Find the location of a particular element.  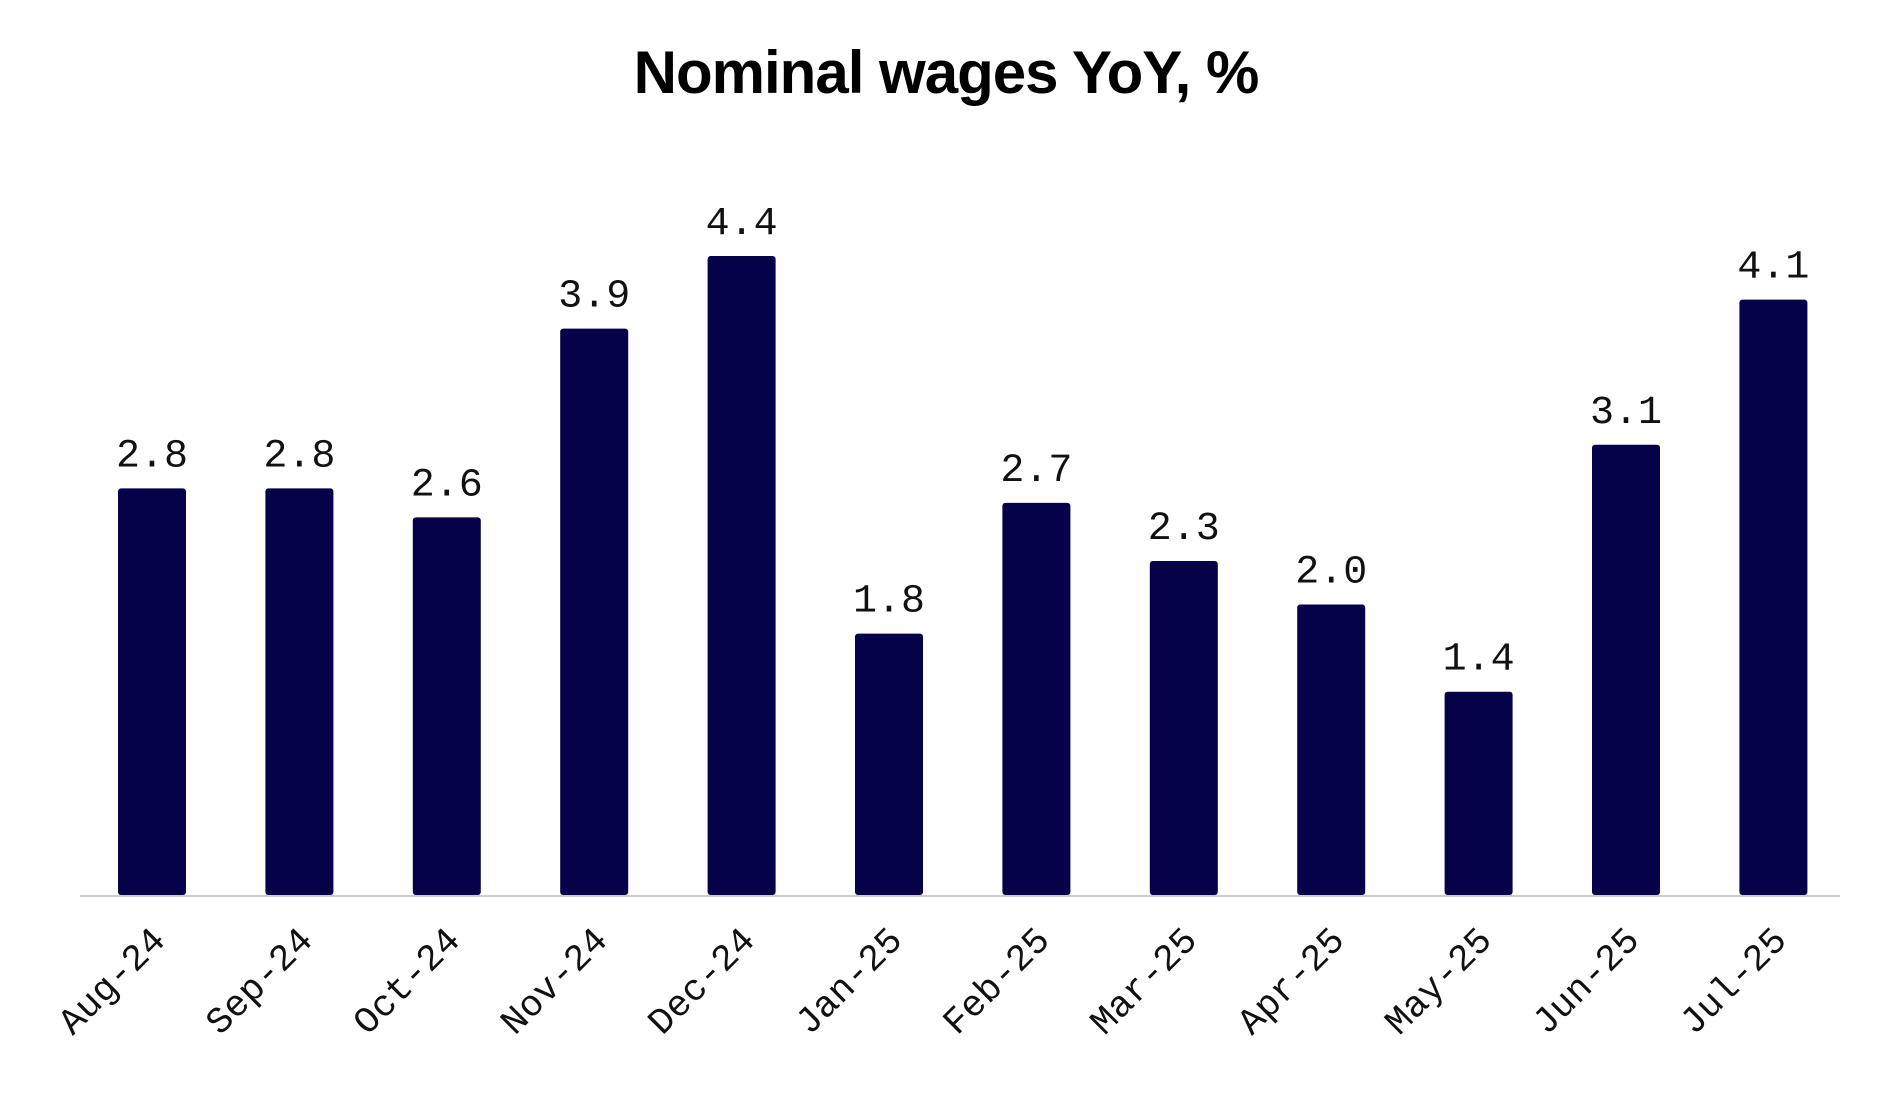

data-label-apr-25: 2.0 is located at coordinates (1331, 573).